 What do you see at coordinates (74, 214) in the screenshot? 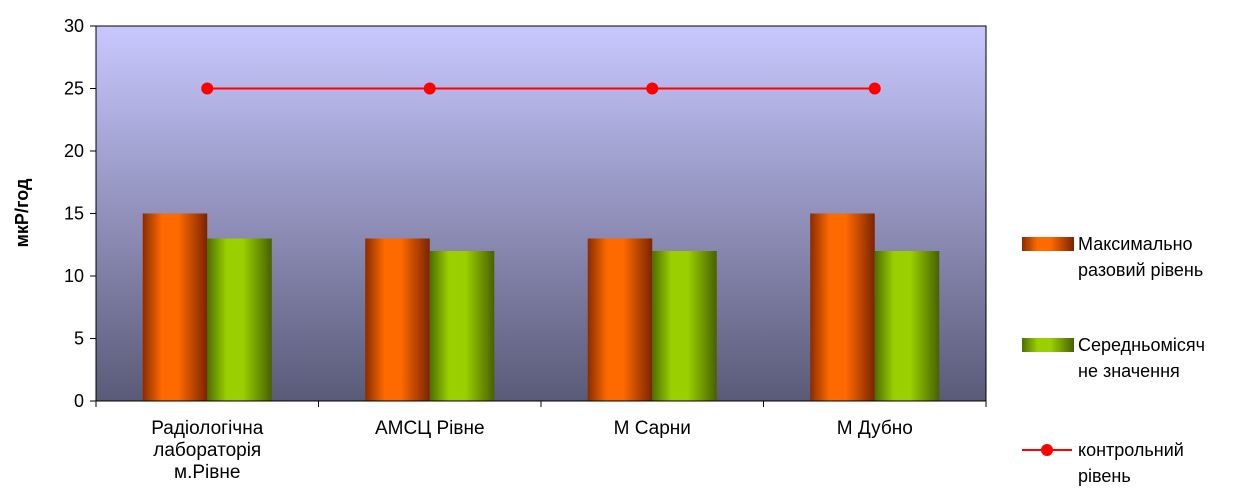
I see `y-tick-label: 15` at bounding box center [74, 214].